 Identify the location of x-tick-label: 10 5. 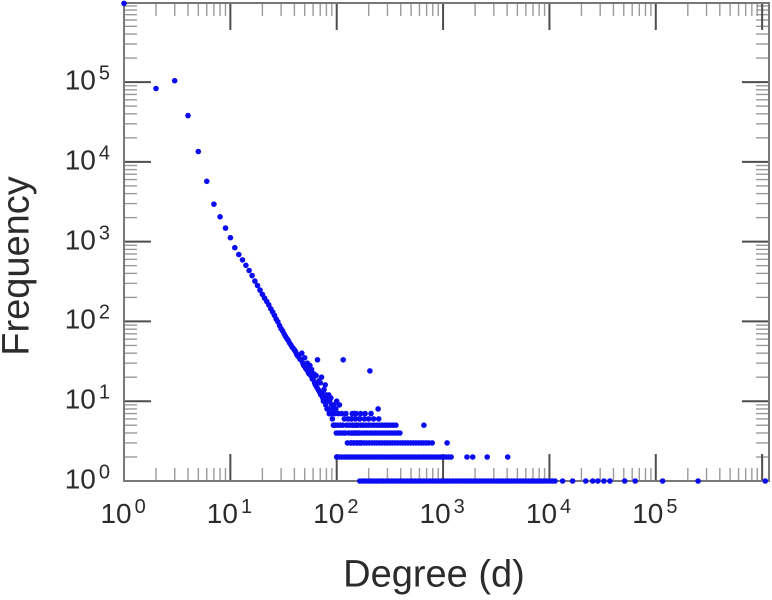
(655, 514).